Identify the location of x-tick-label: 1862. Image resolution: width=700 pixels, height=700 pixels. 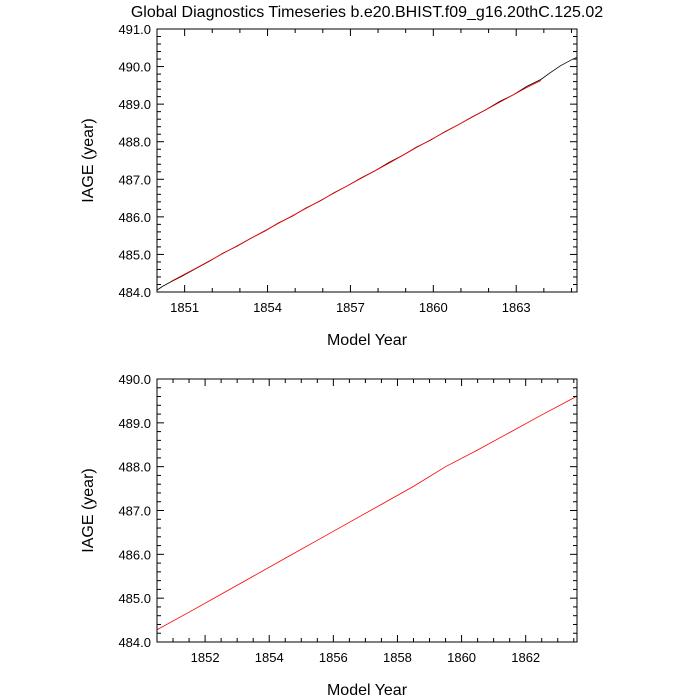
(525, 657).